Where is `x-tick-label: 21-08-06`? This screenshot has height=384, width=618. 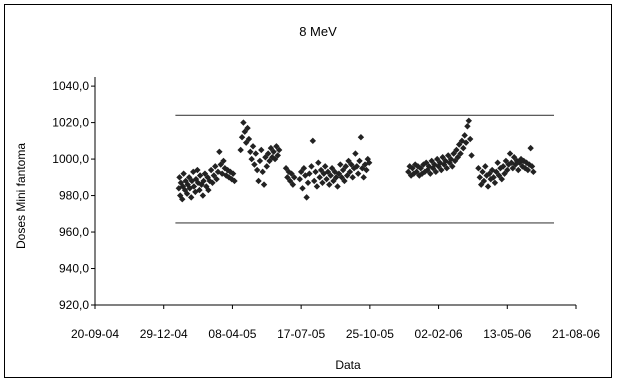 x-tick-label: 21-08-06 is located at coordinates (576, 334).